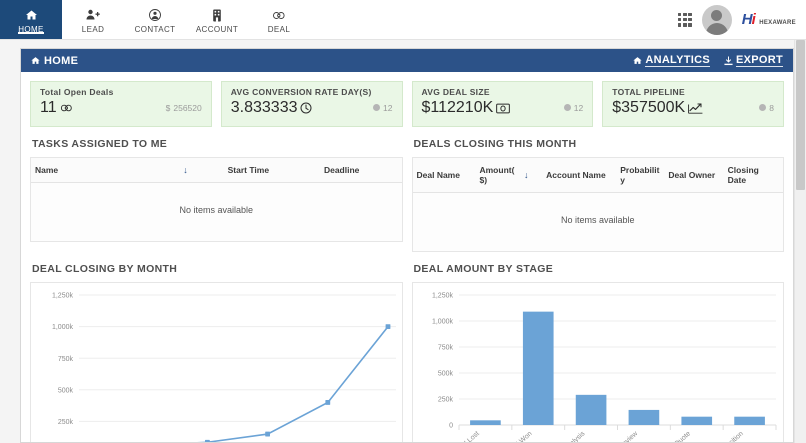 The height and width of the screenshot is (443, 806). Describe the element at coordinates (187, 107) in the screenshot. I see `kpi-sub-value: 256520` at that location.